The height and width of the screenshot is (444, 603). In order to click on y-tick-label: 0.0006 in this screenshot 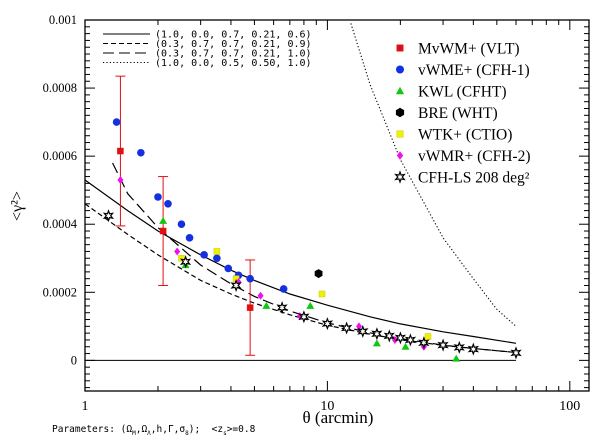, I will do `click(60, 156)`.